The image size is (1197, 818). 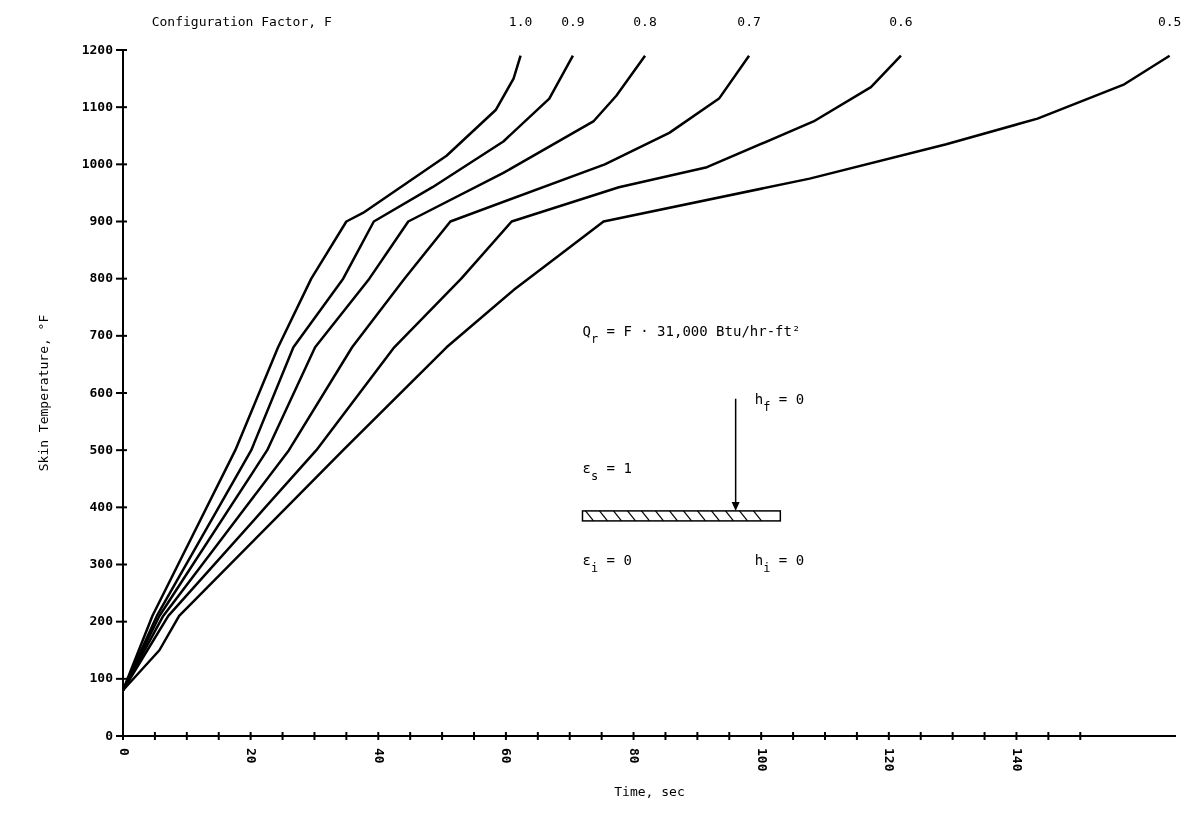 I want to click on annotation: Q$_{r}$ = F · 31,000 Btu/hr-ft², so click(x=691, y=334).